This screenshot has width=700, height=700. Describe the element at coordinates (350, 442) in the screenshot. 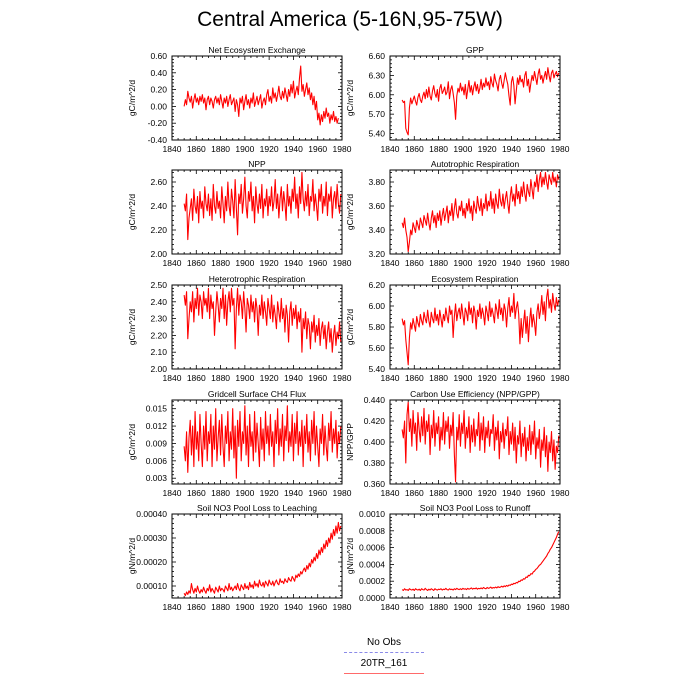

I see `y-axis-label: NPP/GPP` at that location.